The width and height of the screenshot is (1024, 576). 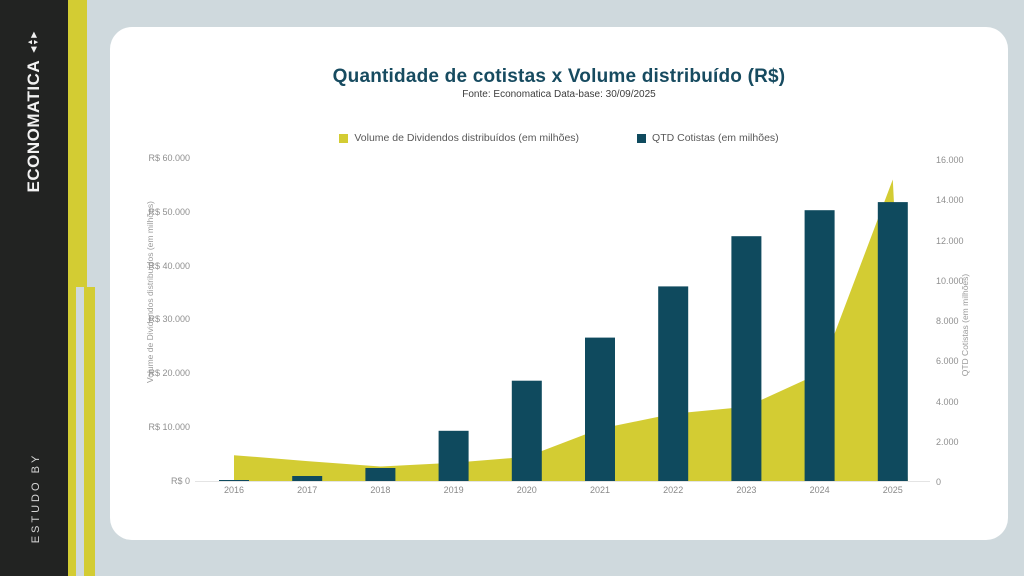 I want to click on legend-swatch-volume, so click(x=344, y=138).